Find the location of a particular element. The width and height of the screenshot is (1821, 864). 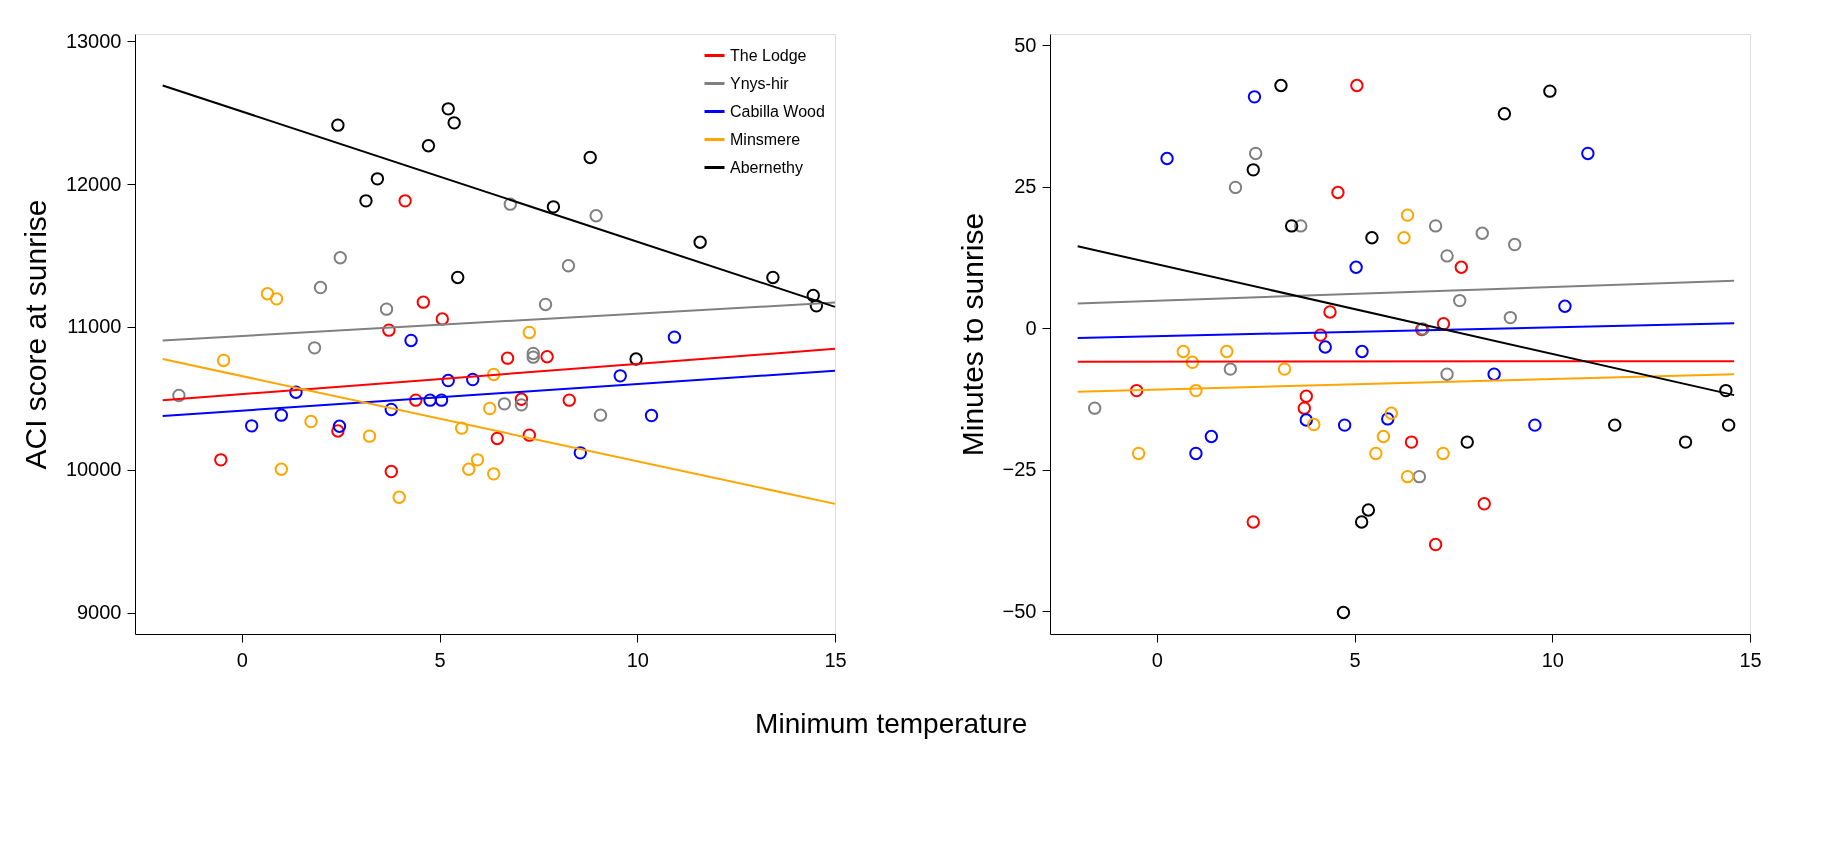

y-tick-label: 13000 is located at coordinates (93, 40).